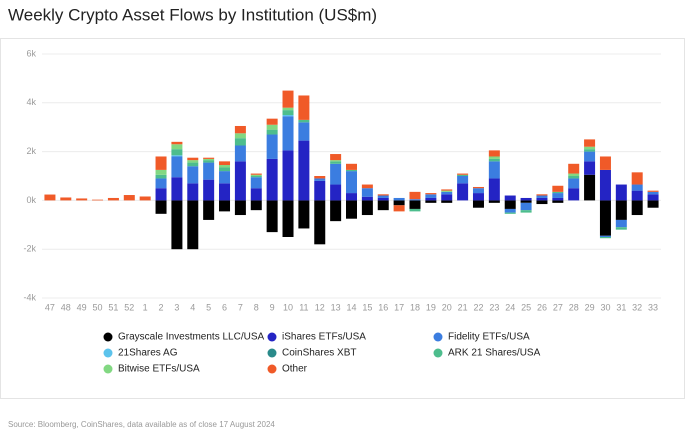 The height and width of the screenshot is (434, 686). I want to click on x-tick-label: 30, so click(605, 307).